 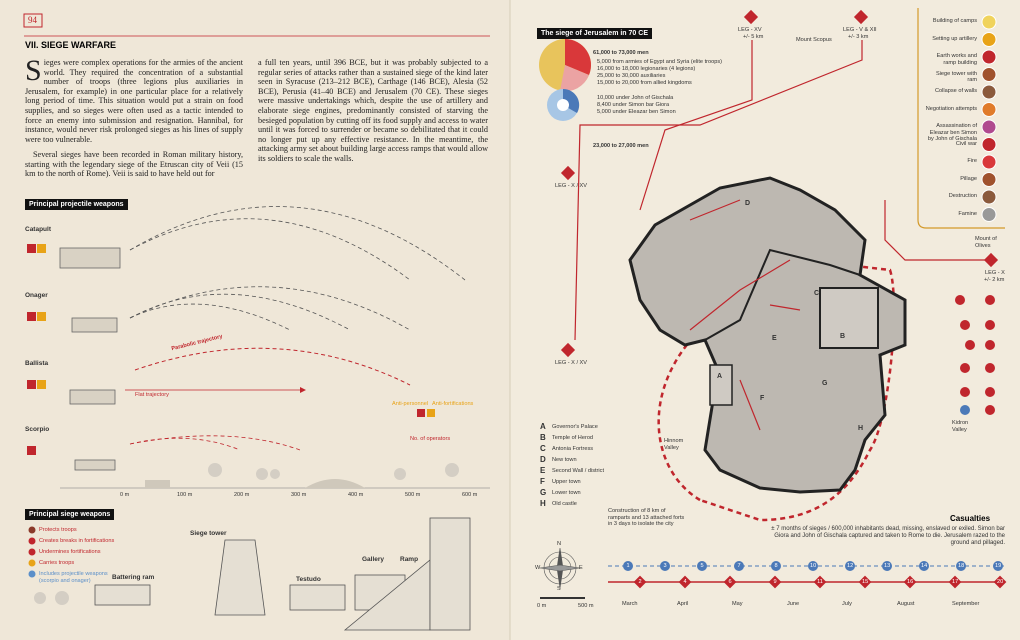 I want to click on map-label: Hinnom Valley, so click(x=674, y=444).